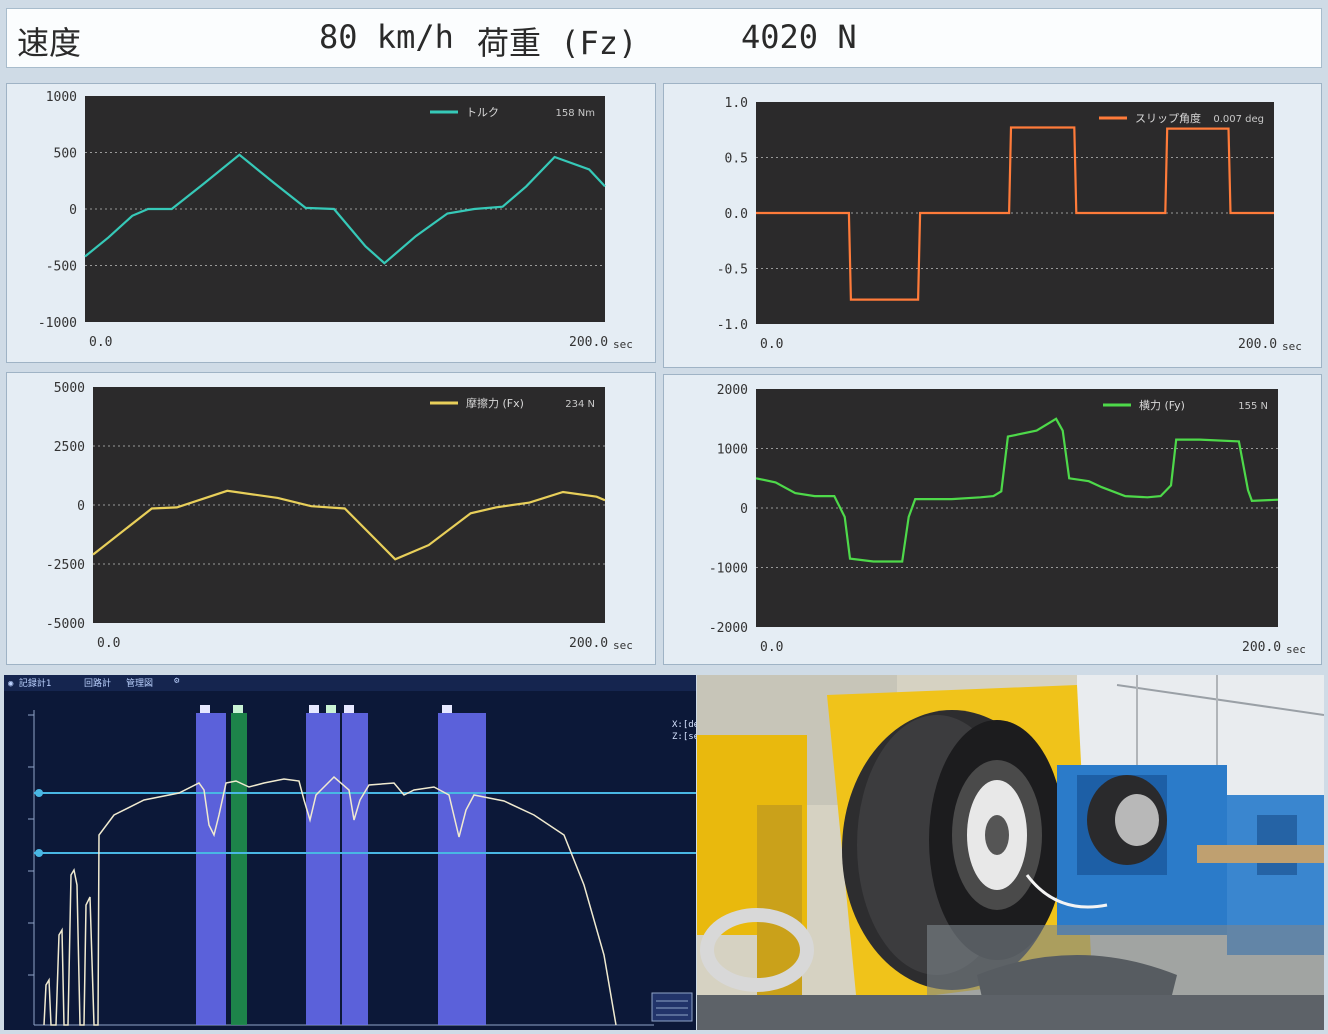  I want to click on y-tick-label: -5000, so click(65, 624).